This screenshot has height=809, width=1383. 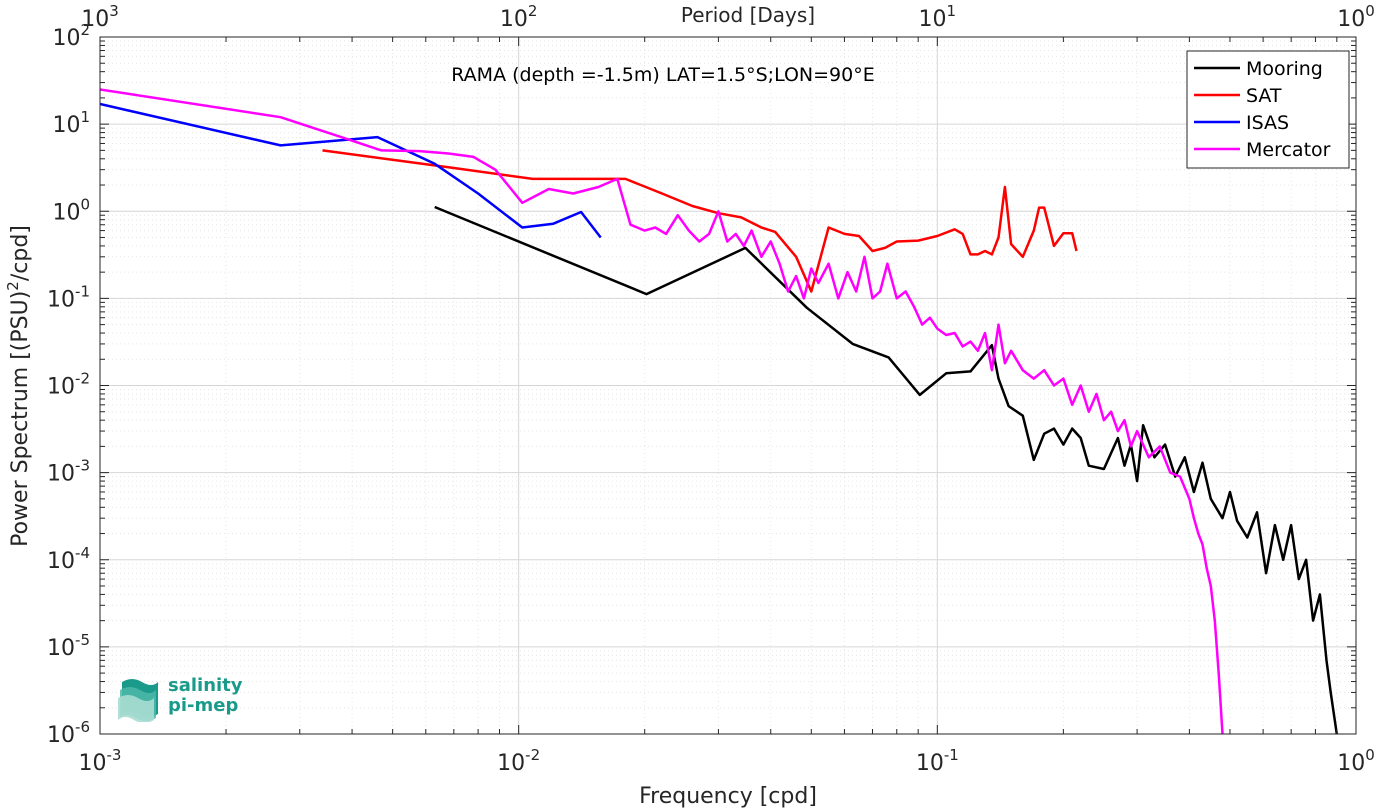 I want to click on y-tick-label: 10¹, so click(x=71, y=123).